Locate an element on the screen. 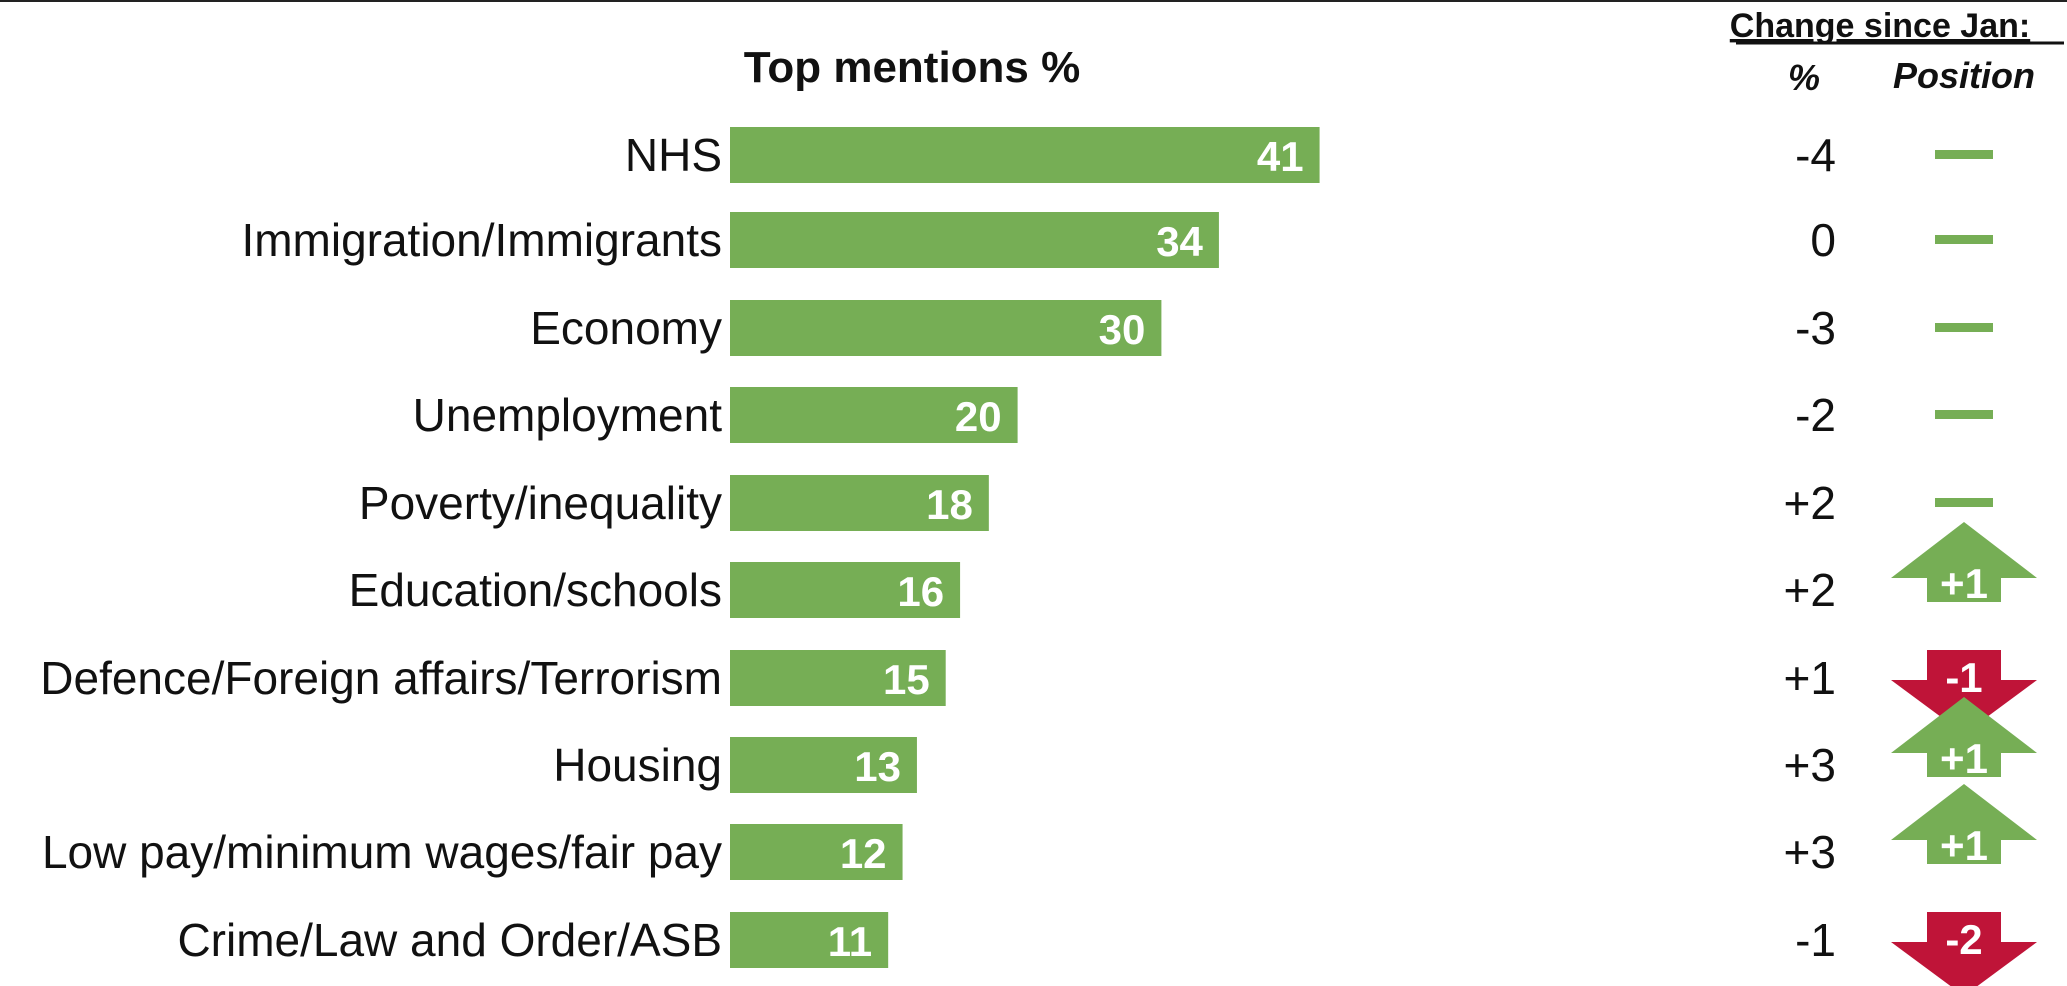 The height and width of the screenshot is (986, 2067). chart-title: Top mentions % is located at coordinates (912, 67).